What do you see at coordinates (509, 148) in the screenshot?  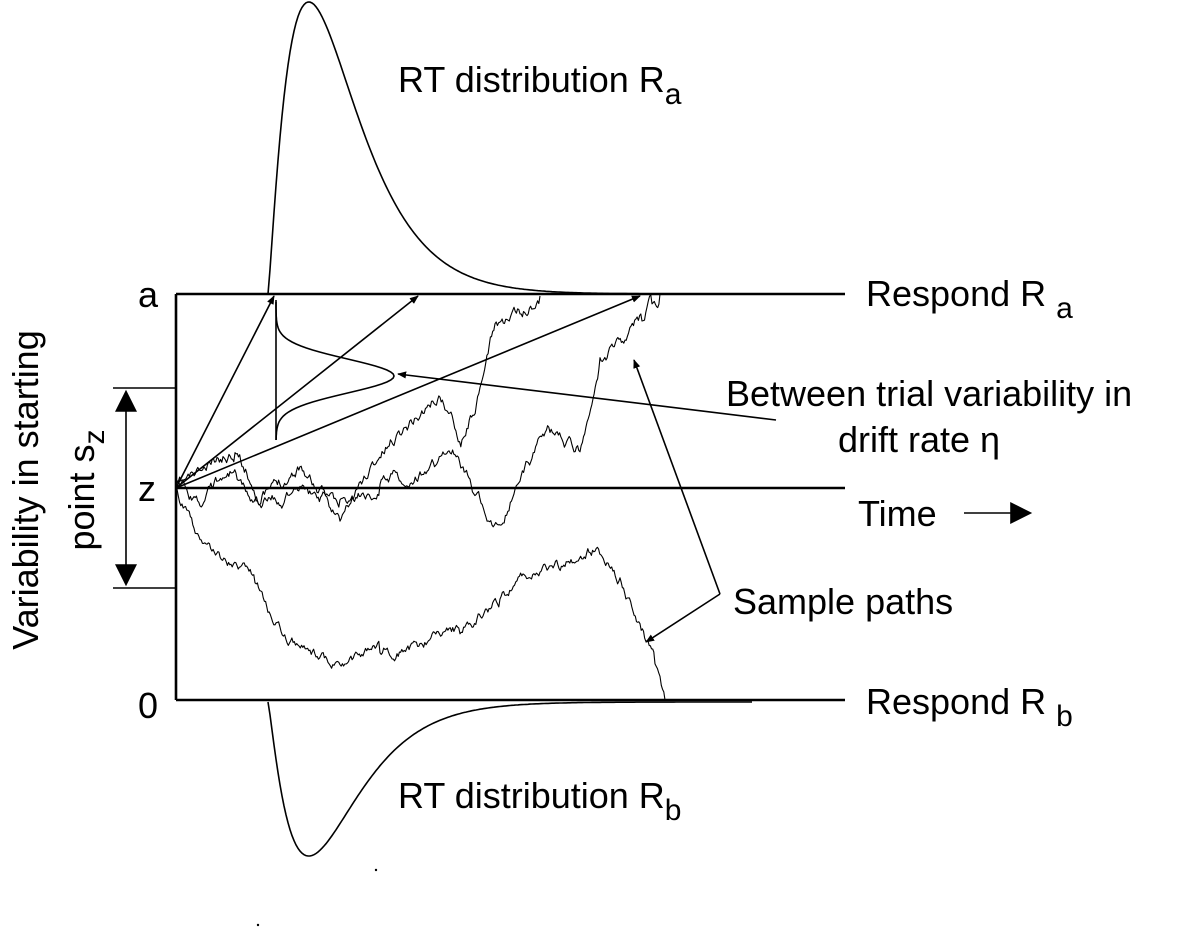 I see `rt-distribution-a-curve` at bounding box center [509, 148].